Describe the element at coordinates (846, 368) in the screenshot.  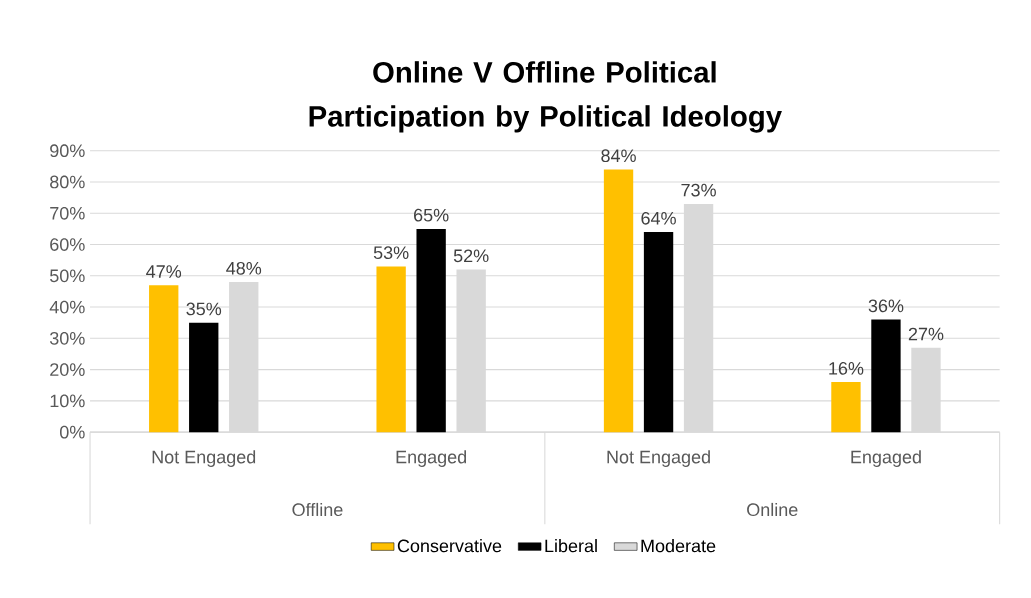
I see `data-label: 16%` at that location.